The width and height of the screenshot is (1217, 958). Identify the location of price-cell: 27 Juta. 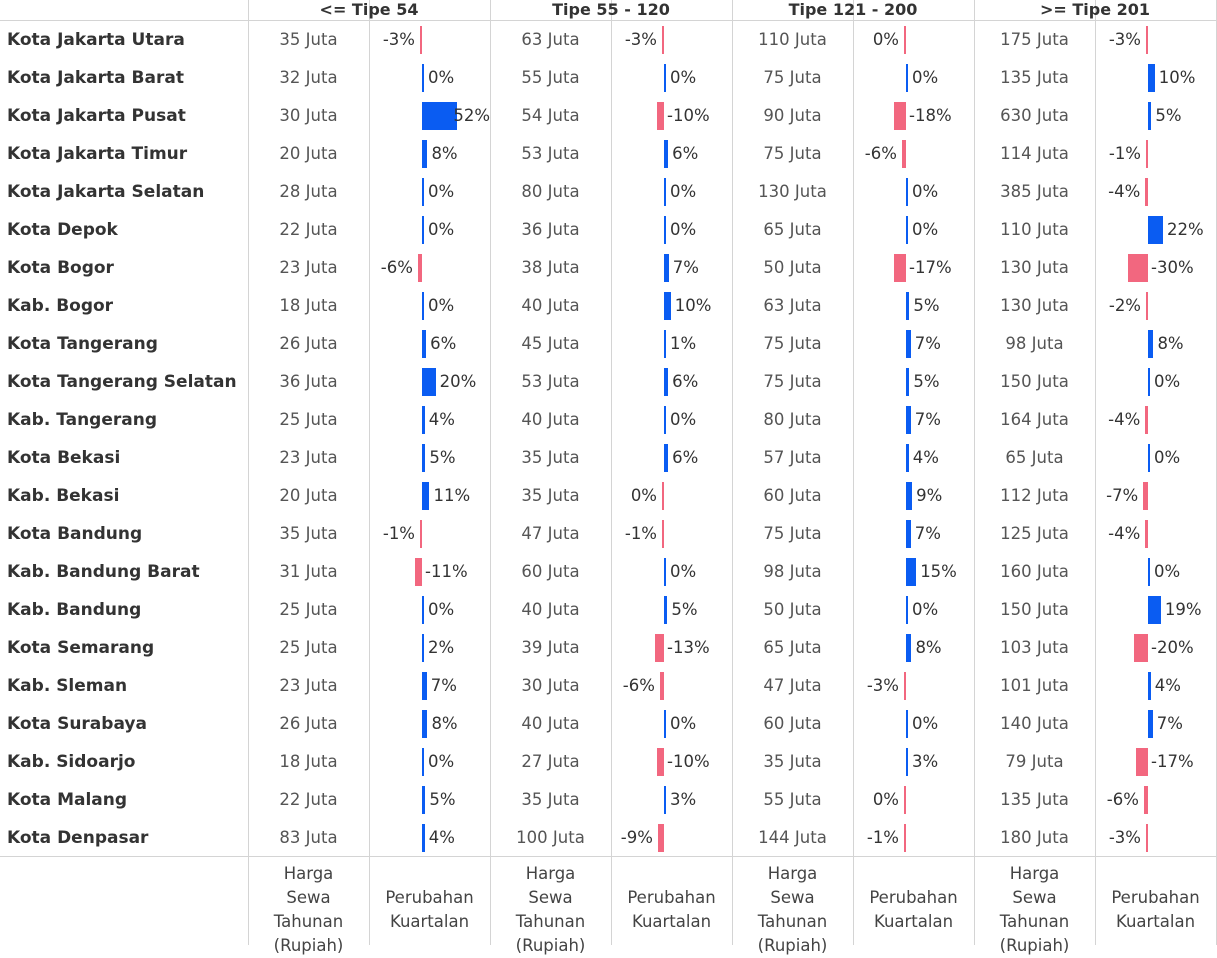
(550, 761).